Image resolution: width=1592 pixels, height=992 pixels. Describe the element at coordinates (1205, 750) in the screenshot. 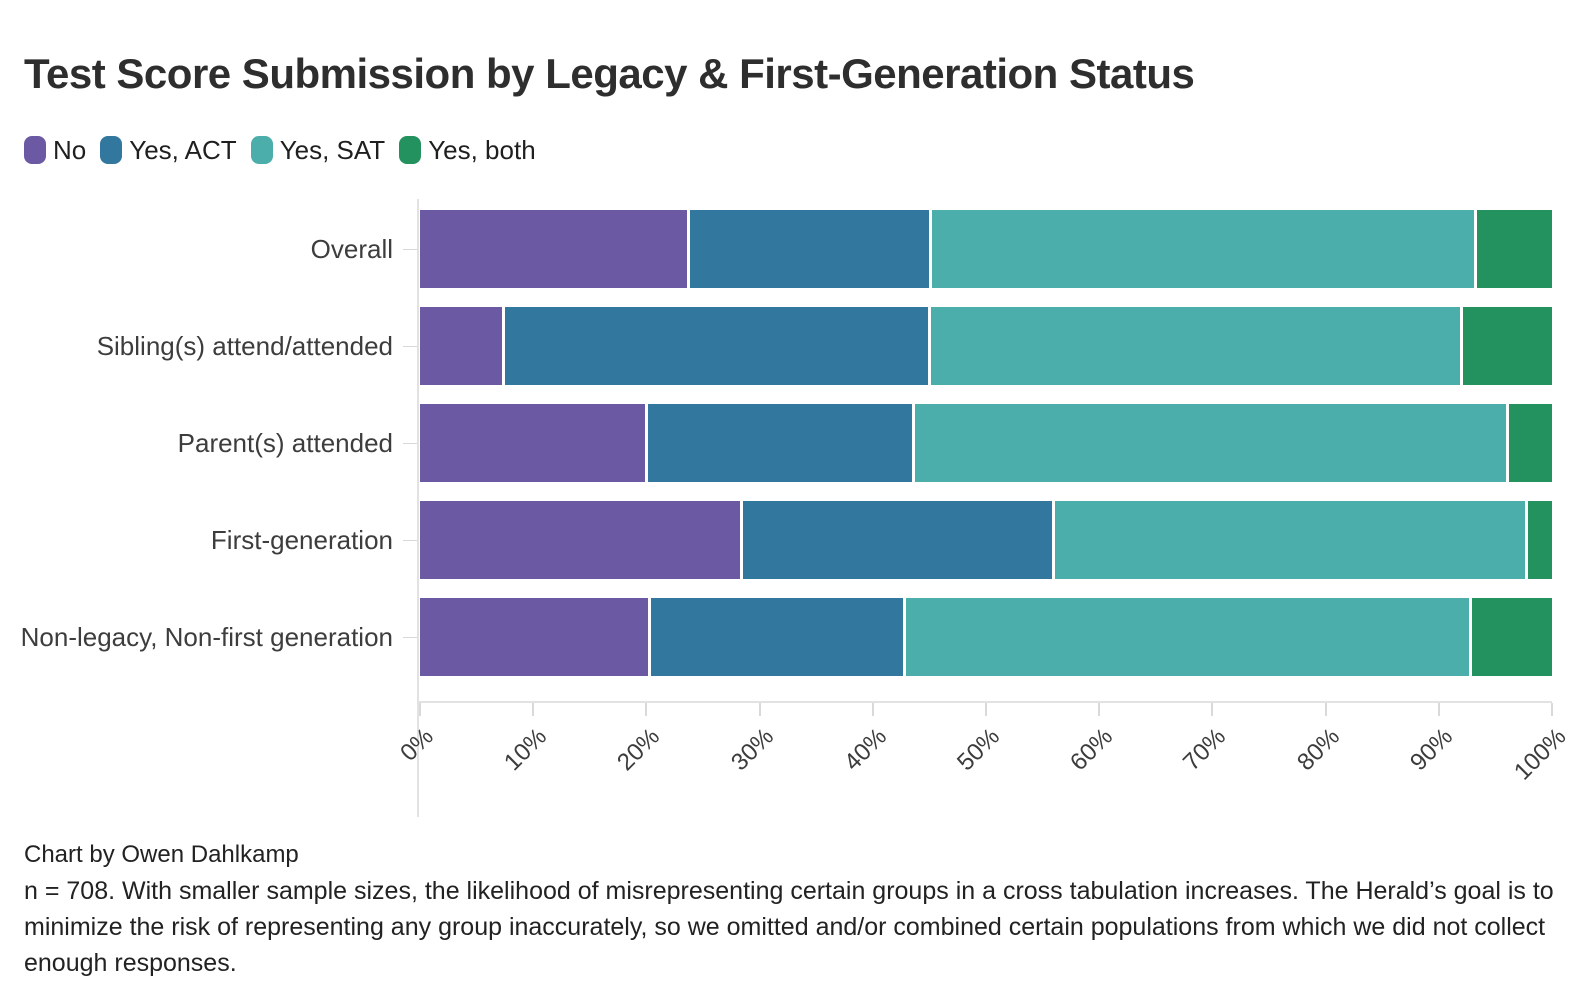

I see `x-tick-label: 70%` at that location.